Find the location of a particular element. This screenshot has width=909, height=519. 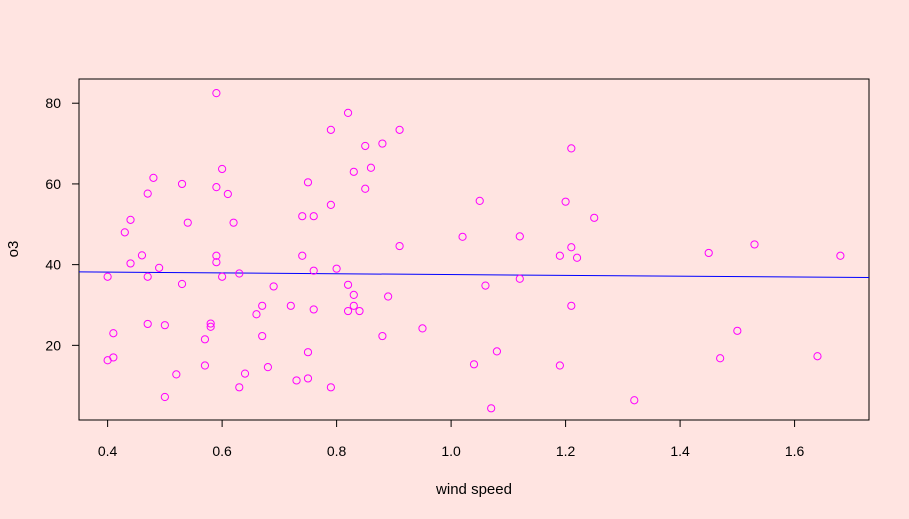

regression-line is located at coordinates (474, 275).